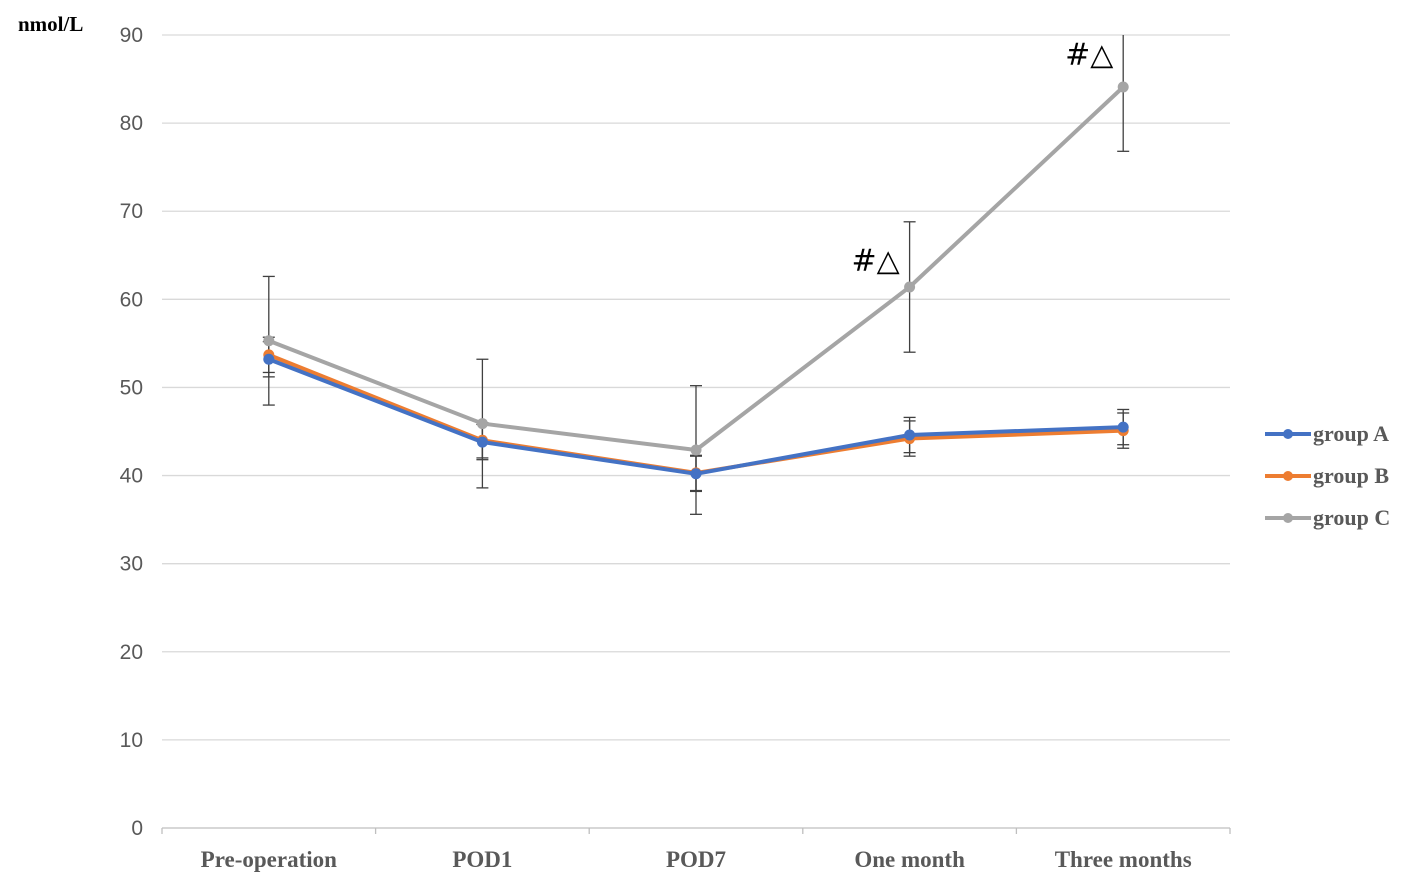 The height and width of the screenshot is (882, 1418). What do you see at coordinates (131, 564) in the screenshot?
I see `y-tick-label: 30` at bounding box center [131, 564].